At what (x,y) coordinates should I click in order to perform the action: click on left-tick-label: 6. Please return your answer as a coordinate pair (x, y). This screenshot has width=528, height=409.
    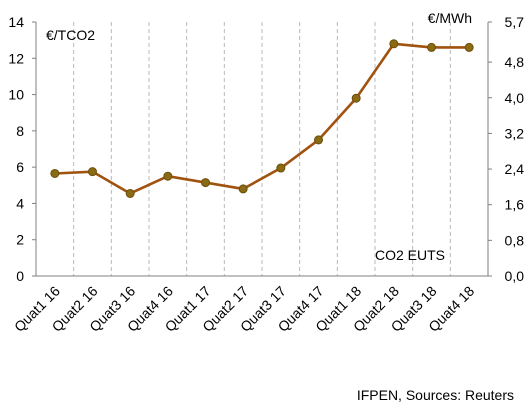
    Looking at the image, I should click on (20, 167).